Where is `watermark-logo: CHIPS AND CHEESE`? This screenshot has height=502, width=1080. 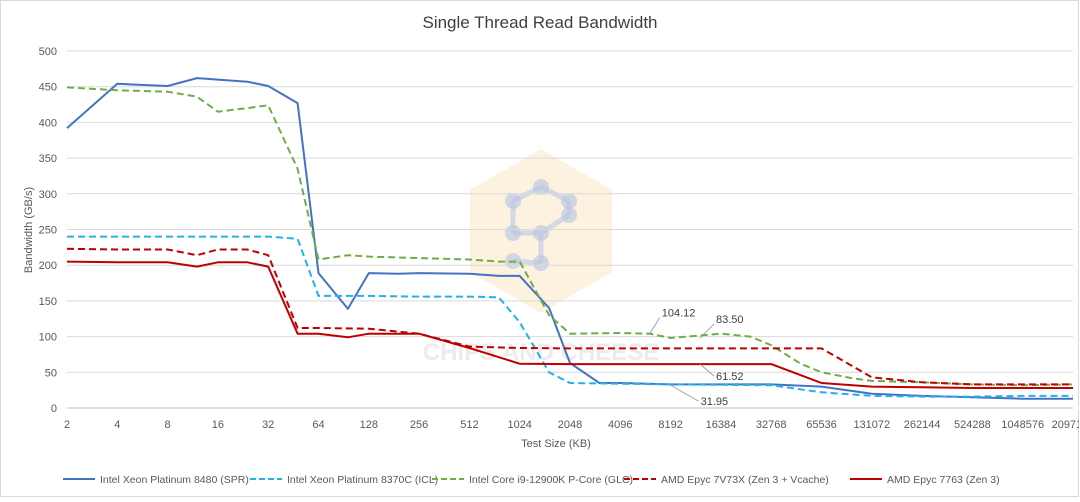 watermark-logo: CHIPS AND CHEESE is located at coordinates (541, 257).